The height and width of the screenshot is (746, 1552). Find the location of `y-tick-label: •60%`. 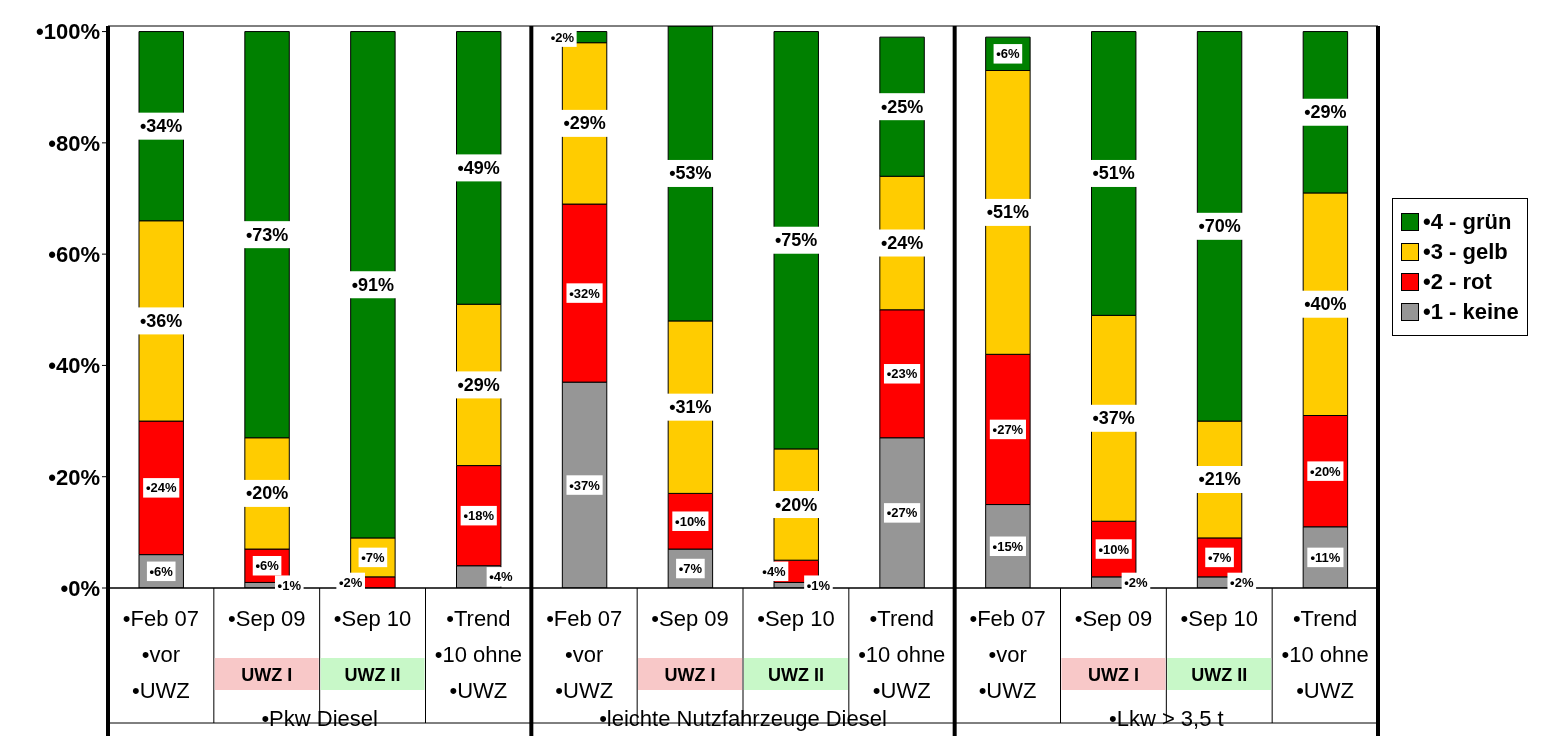

y-tick-label: •60% is located at coordinates (74, 254).